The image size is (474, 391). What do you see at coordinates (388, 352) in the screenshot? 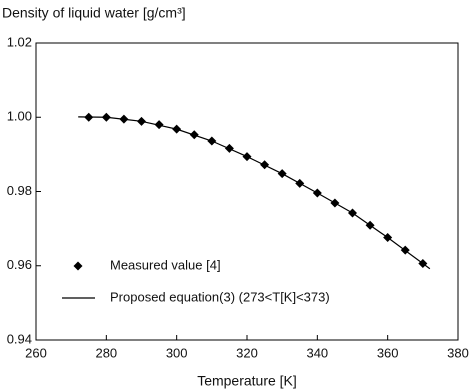
I see `x-tick-label: 360` at bounding box center [388, 352].